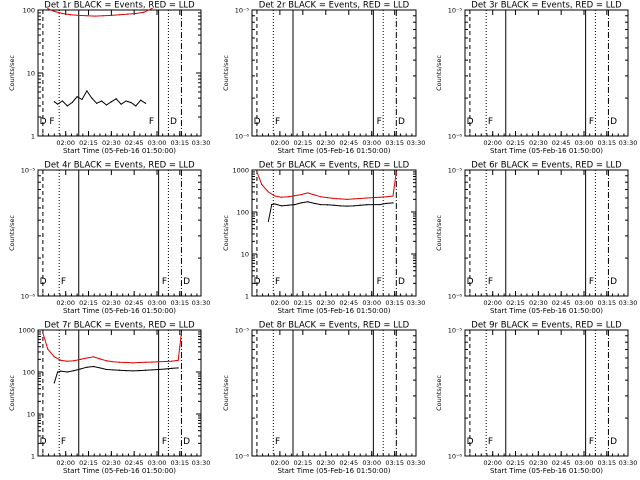 The height and width of the screenshot is (480, 640). Describe the element at coordinates (29, 11) in the screenshot. I see `y-tick-label: 100` at that location.